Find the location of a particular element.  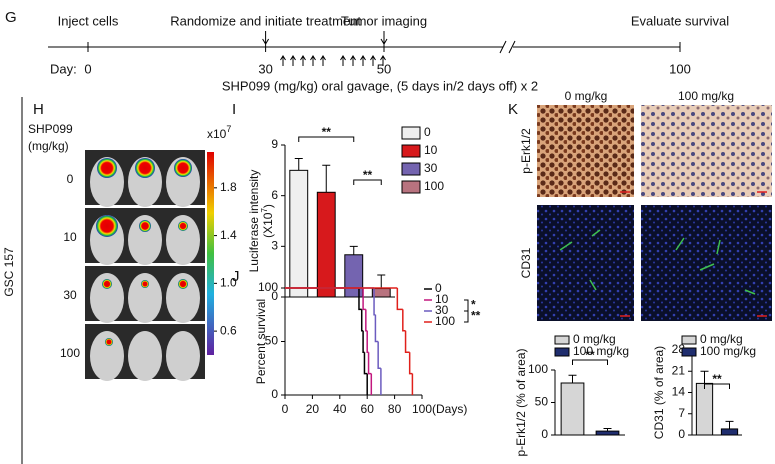

y-tick-label: 3 is located at coordinates (274, 246).